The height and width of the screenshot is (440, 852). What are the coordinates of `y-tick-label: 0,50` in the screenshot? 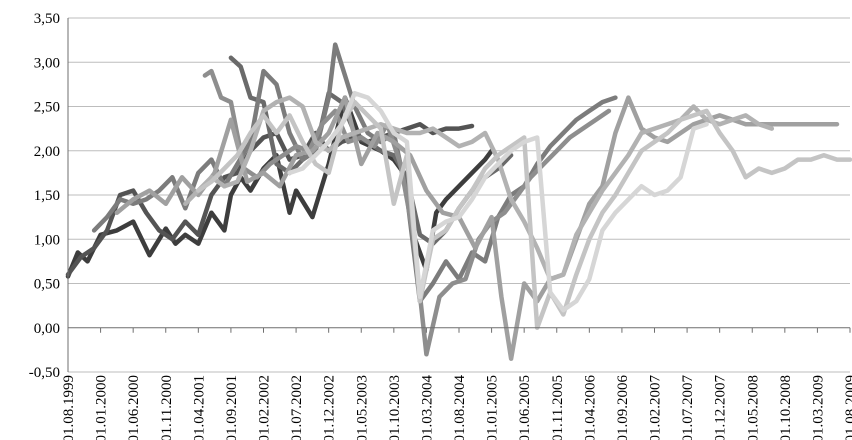 It's located at (47, 285).